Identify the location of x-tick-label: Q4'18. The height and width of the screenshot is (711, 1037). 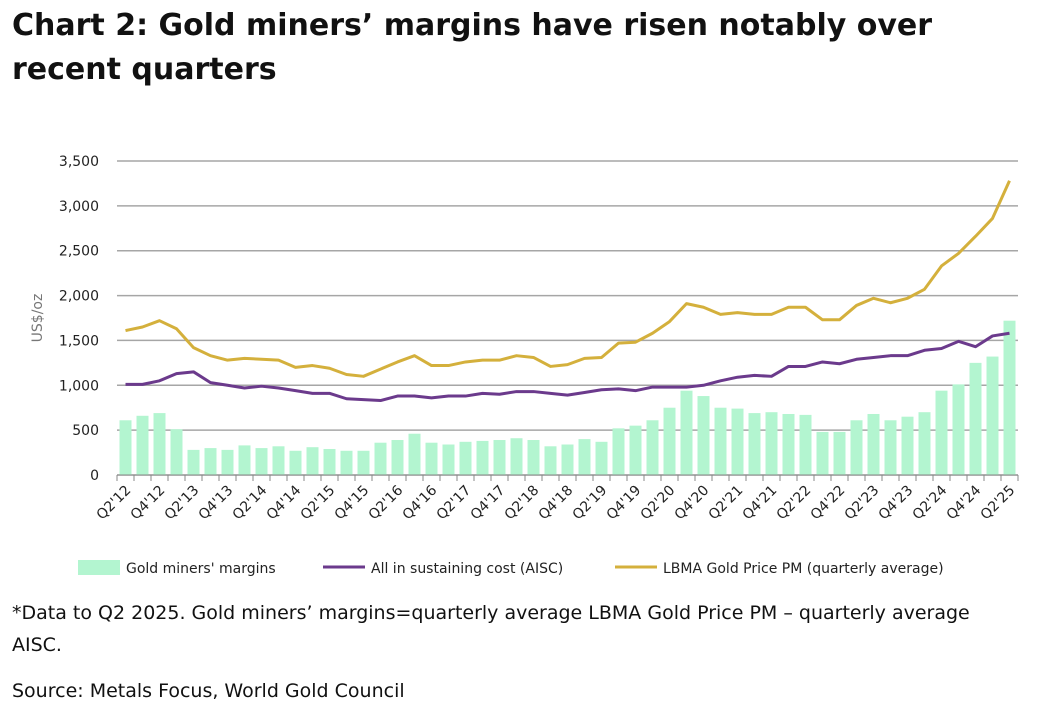
(556, 503).